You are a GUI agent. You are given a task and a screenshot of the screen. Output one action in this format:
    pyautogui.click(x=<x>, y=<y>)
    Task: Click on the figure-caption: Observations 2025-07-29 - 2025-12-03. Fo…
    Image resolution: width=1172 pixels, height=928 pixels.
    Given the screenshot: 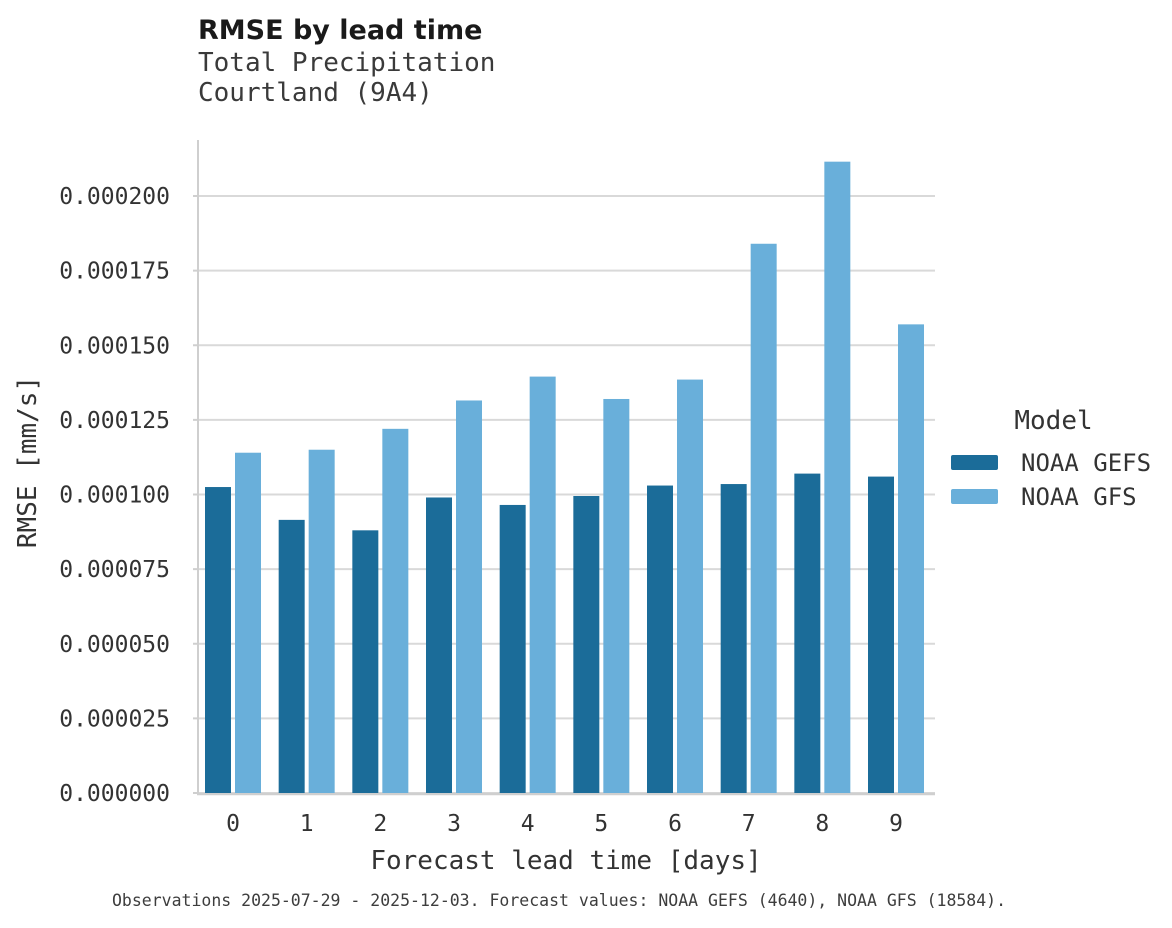 What is the action you would take?
    pyautogui.click(x=559, y=900)
    